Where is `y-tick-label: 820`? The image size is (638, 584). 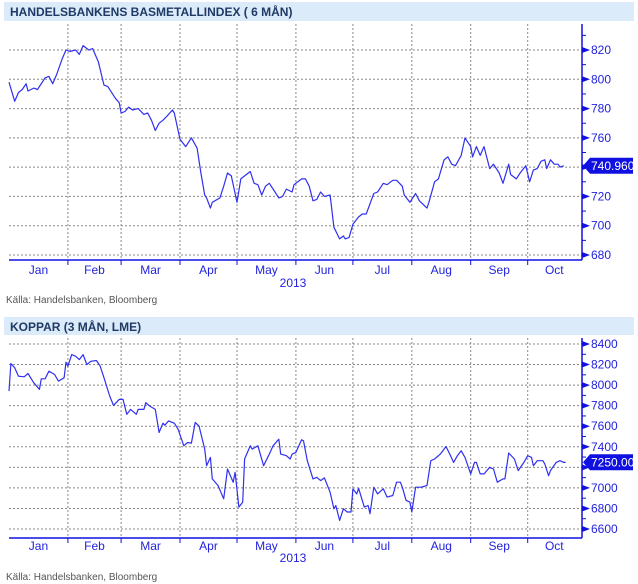 y-tick-label: 820 is located at coordinates (601, 50).